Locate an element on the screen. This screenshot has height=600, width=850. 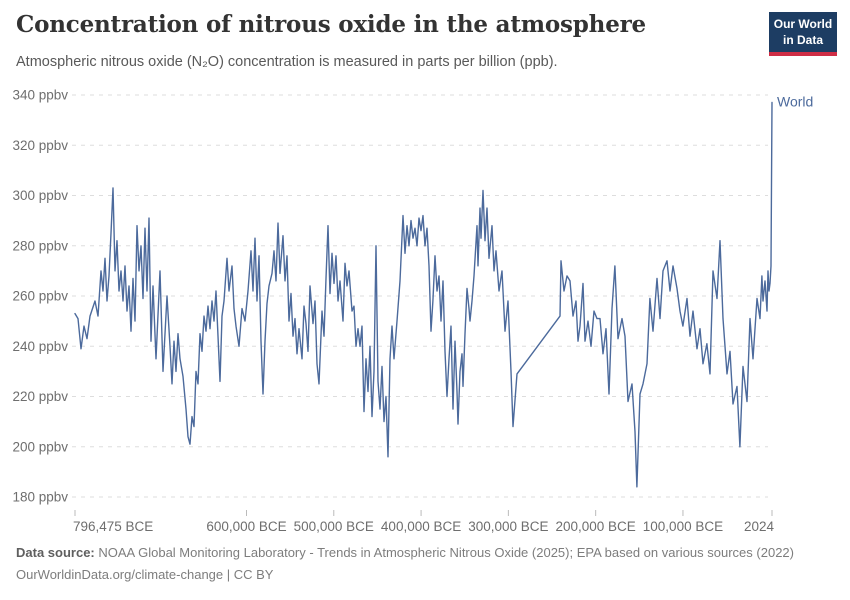
y-axis-label: 260 ppbv is located at coordinates (40, 296).